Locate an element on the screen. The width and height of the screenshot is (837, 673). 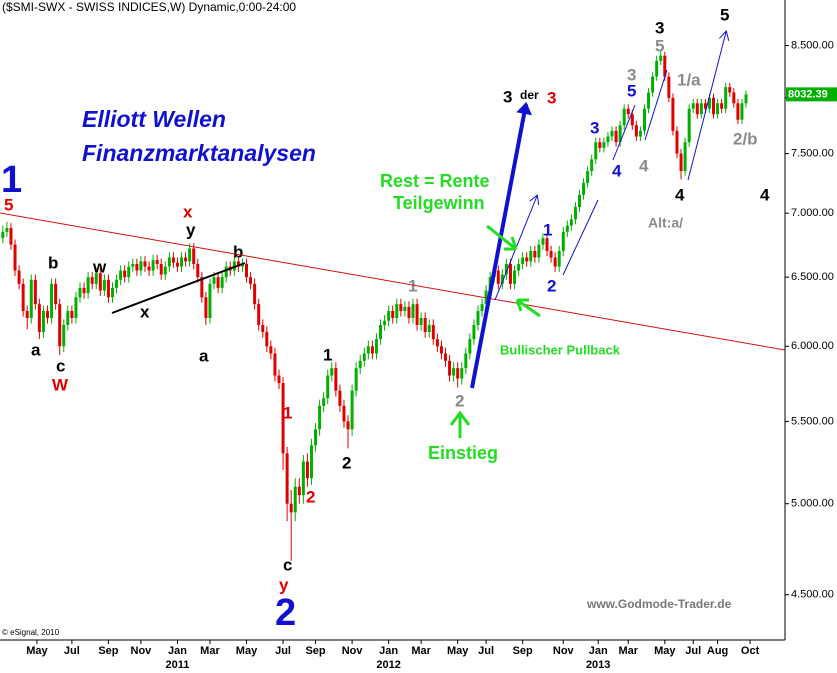
last-price-label: 8032.39 is located at coordinates (808, 94).